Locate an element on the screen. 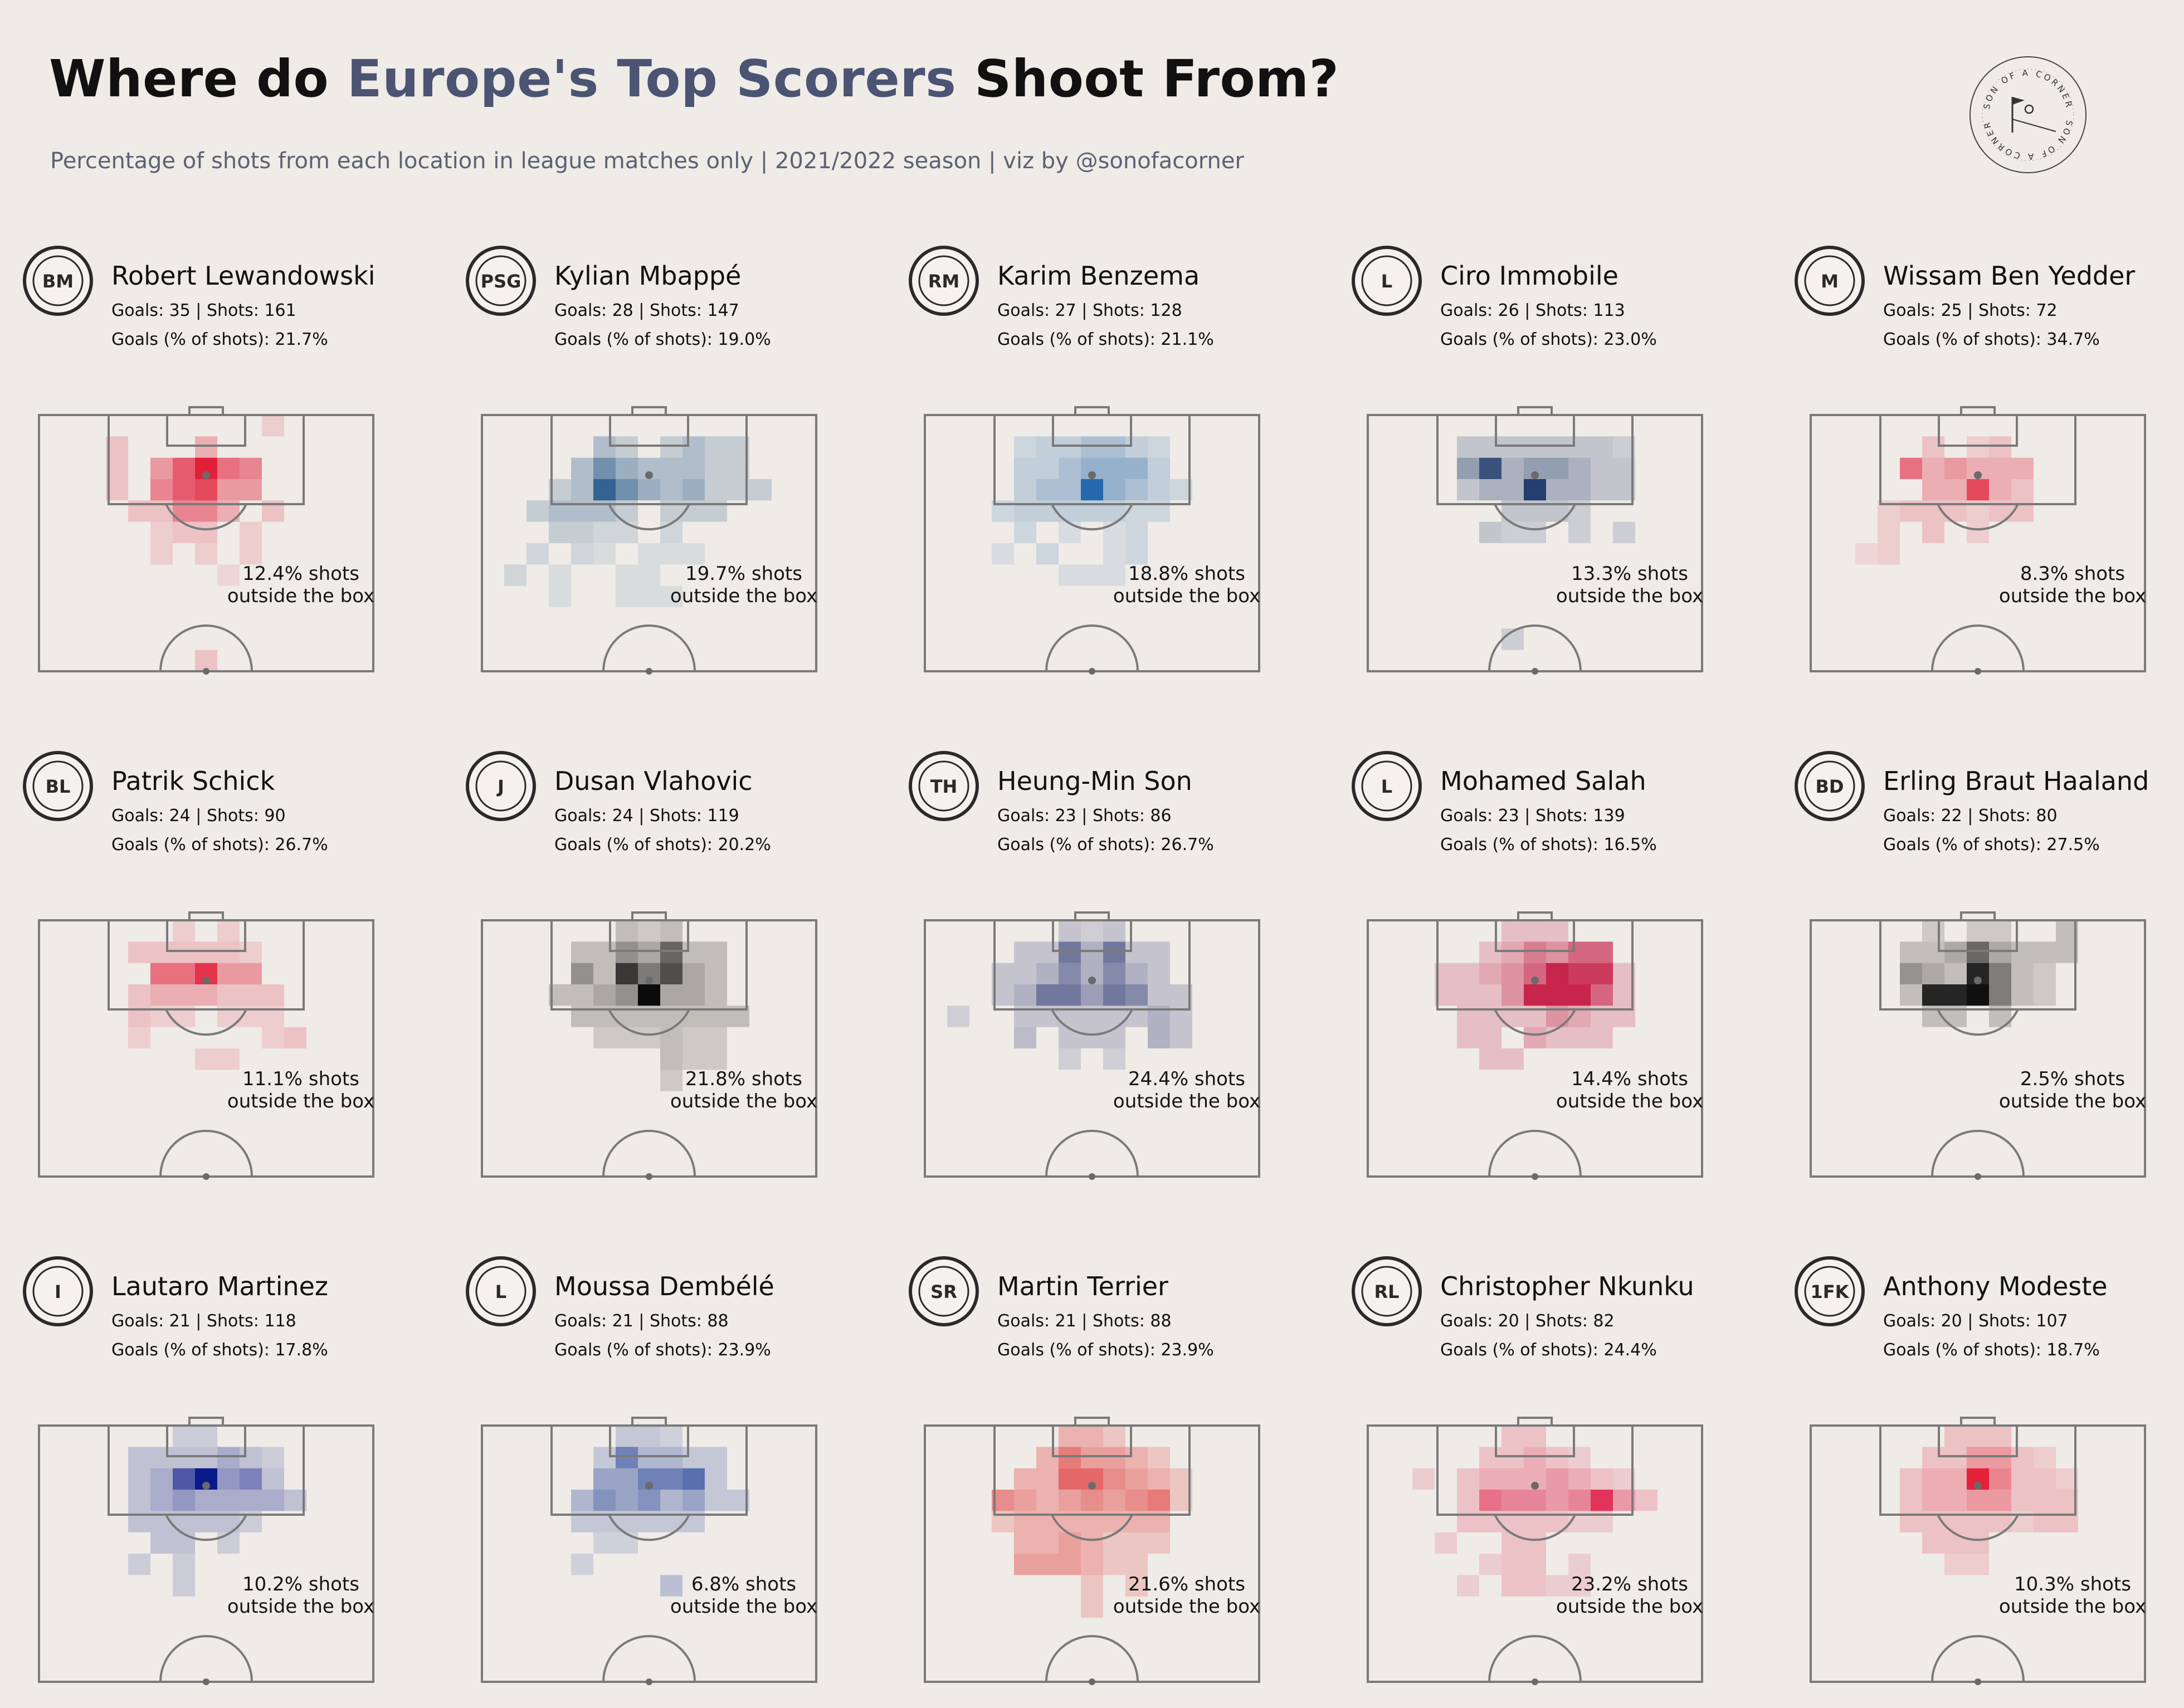 The width and height of the screenshot is (2184, 1708). outside-box-annotation: 13.3% shots outside the box is located at coordinates (1629, 585).